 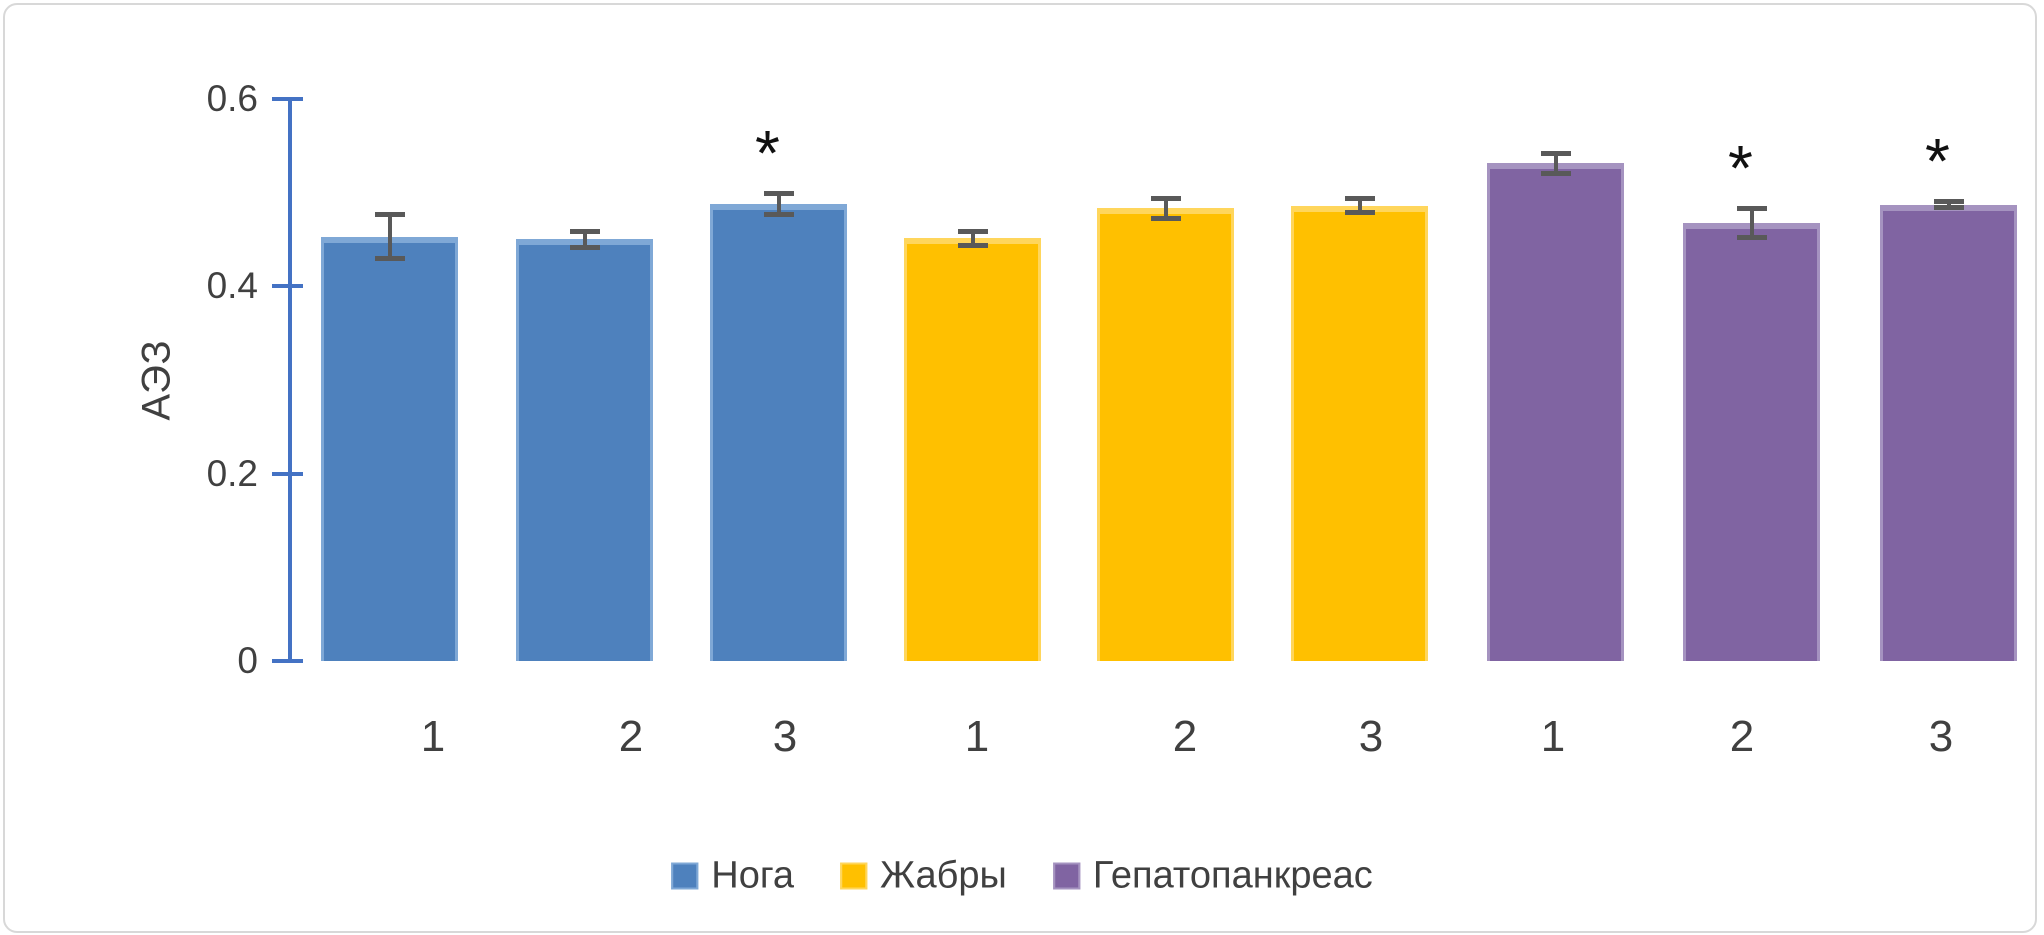 I want to click on bar-Гепатопанкреас-2, so click(x=1751, y=442).